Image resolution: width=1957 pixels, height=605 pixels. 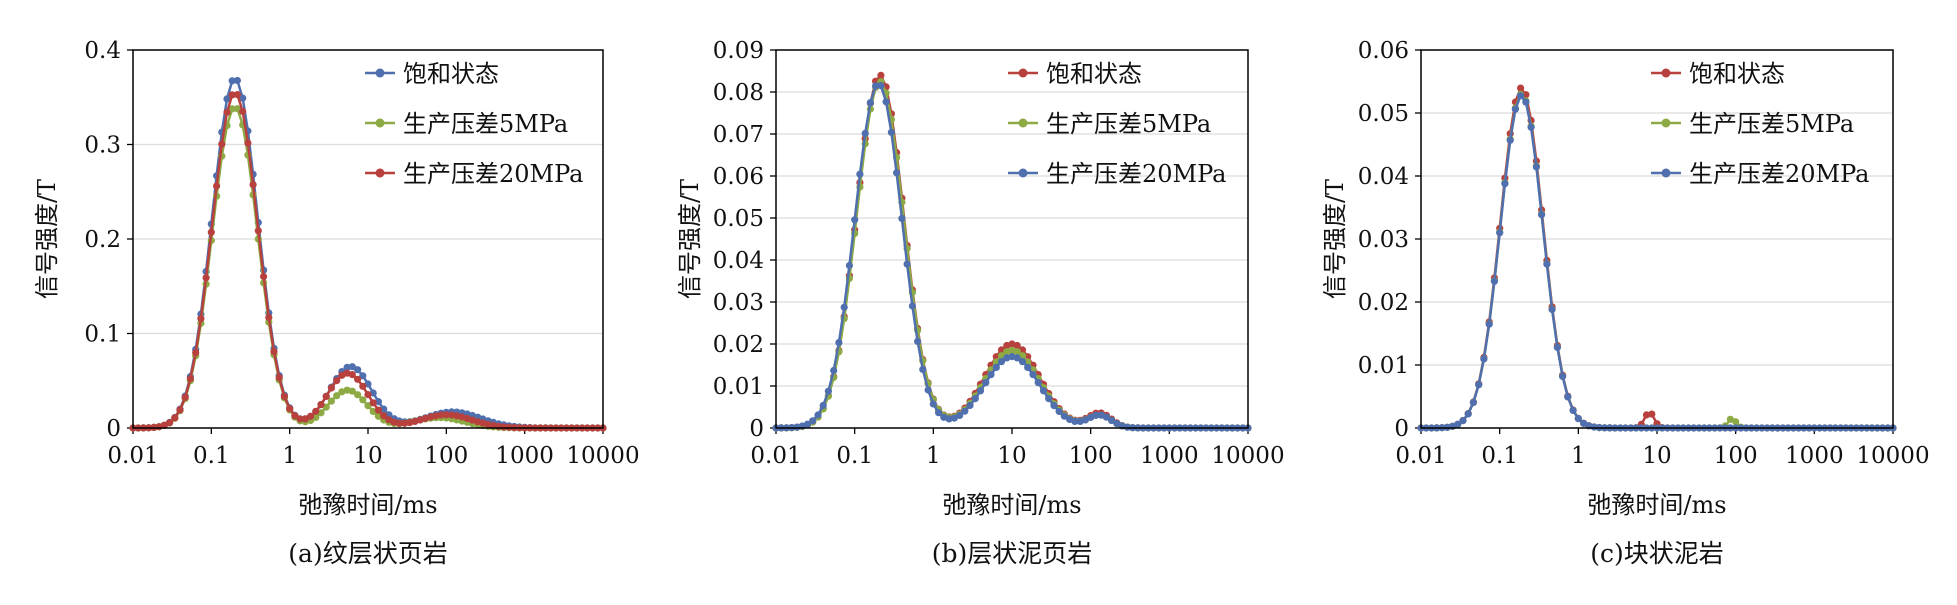 What do you see at coordinates (1892, 456) in the screenshot?
I see `x-tick-label: 10000` at bounding box center [1892, 456].